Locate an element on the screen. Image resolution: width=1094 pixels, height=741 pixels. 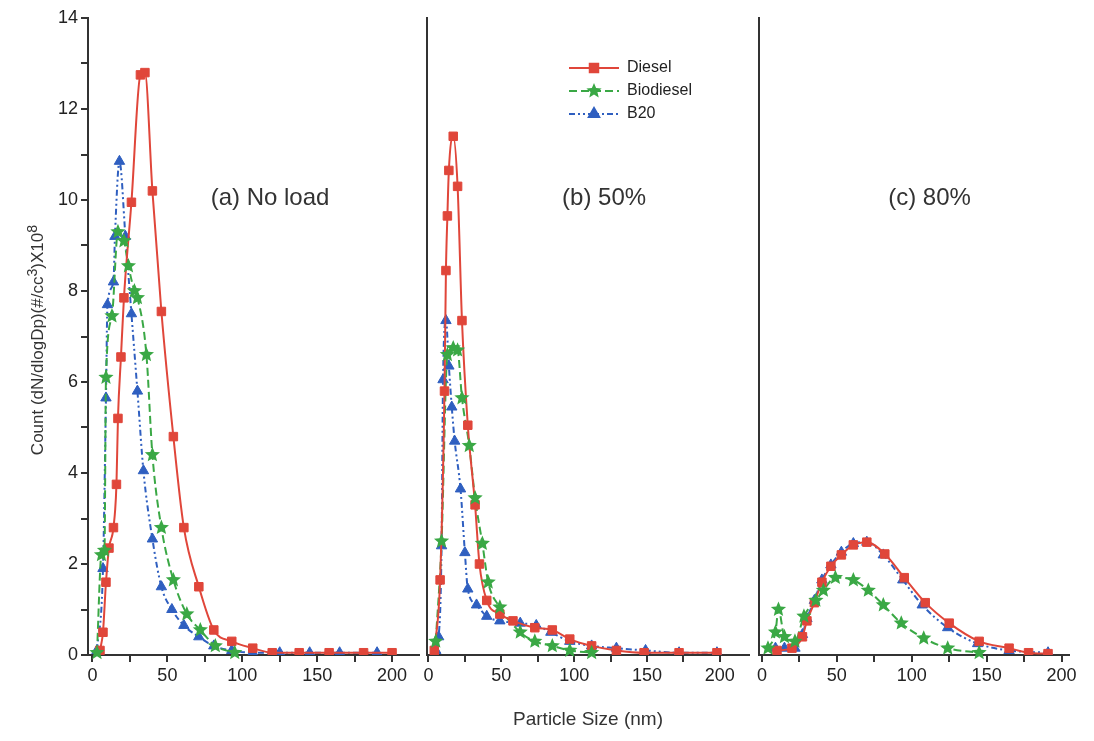
y-tick-label: 8 is located at coordinates (72, 289).